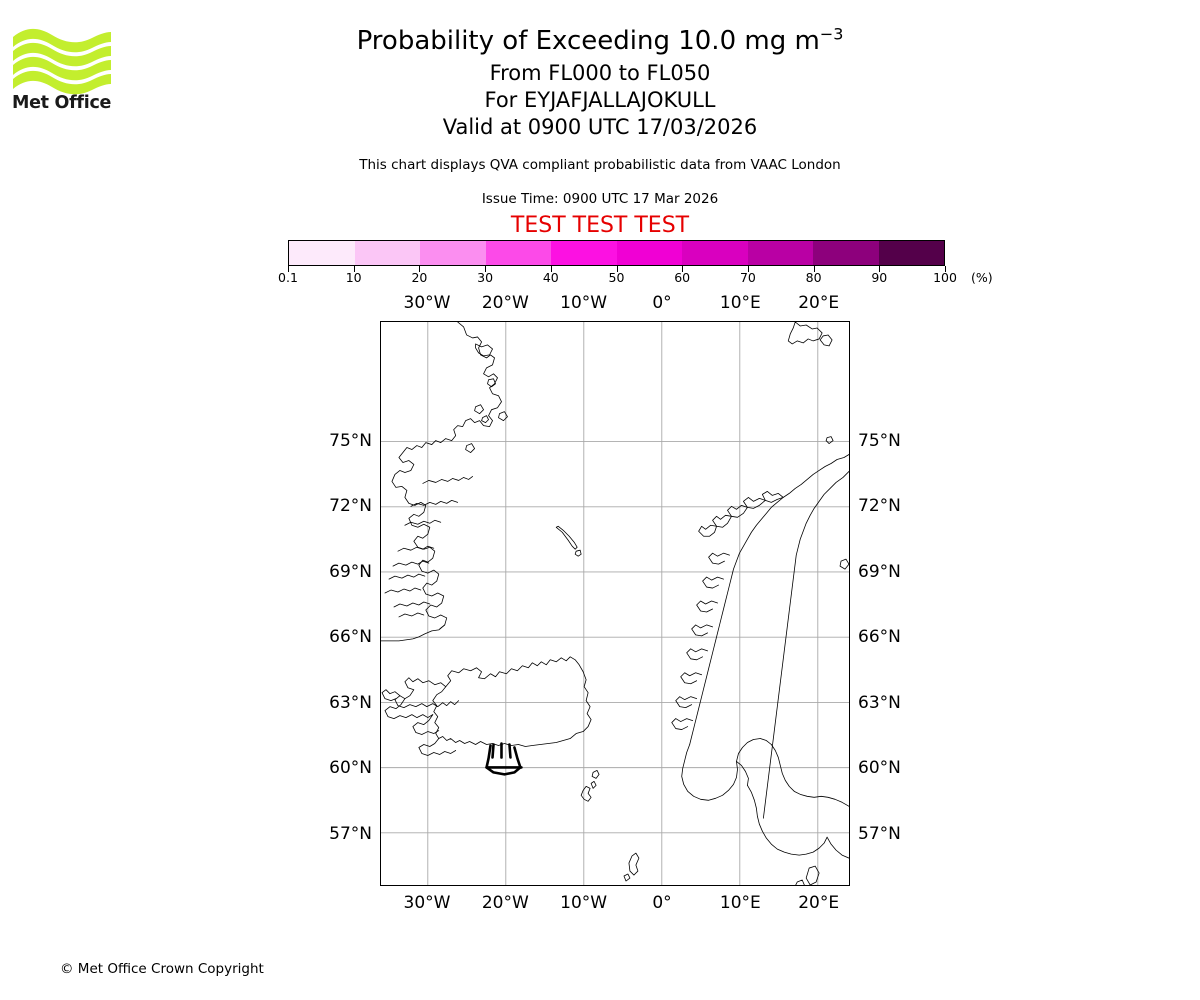 This screenshot has width=1200, height=1000. Describe the element at coordinates (350, 702) in the screenshot. I see `lat-label-left-63°N: 63°N` at that location.